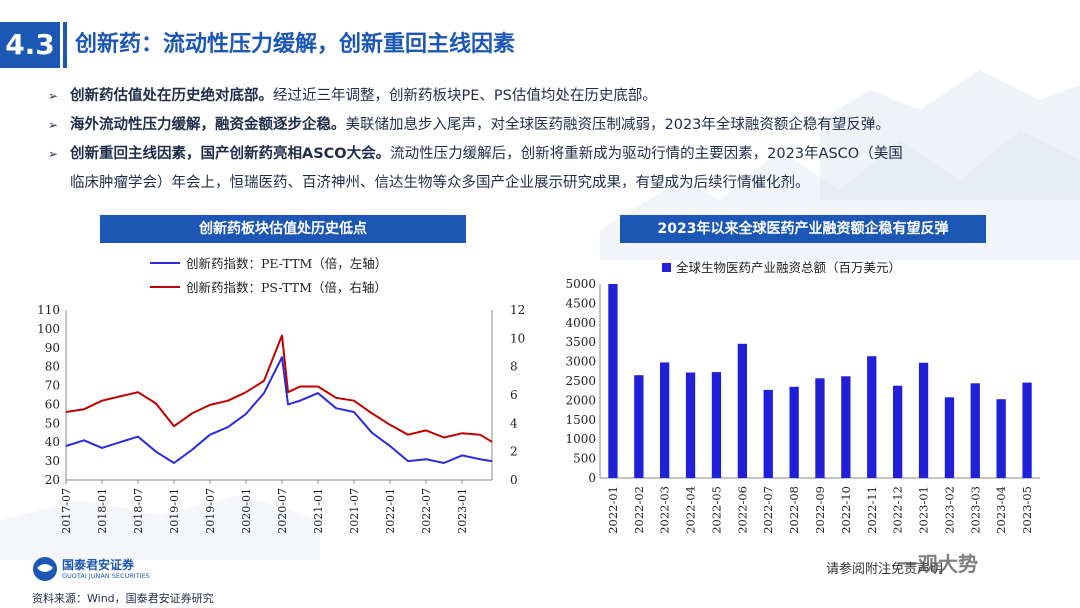 The image size is (1080, 608). Describe the element at coordinates (646, 154) in the screenshot. I see `bullet-text: 流动性压力缓解后，创新将重新成为驱动行情的主要因素，2023年ASCO（美国` at that location.